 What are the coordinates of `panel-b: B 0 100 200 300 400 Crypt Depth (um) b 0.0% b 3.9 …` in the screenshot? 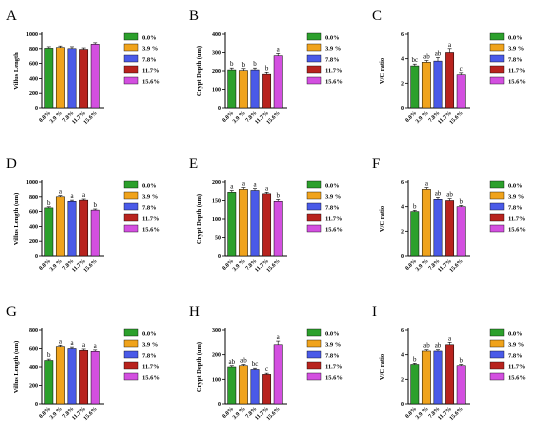 It's located at (266, 67).